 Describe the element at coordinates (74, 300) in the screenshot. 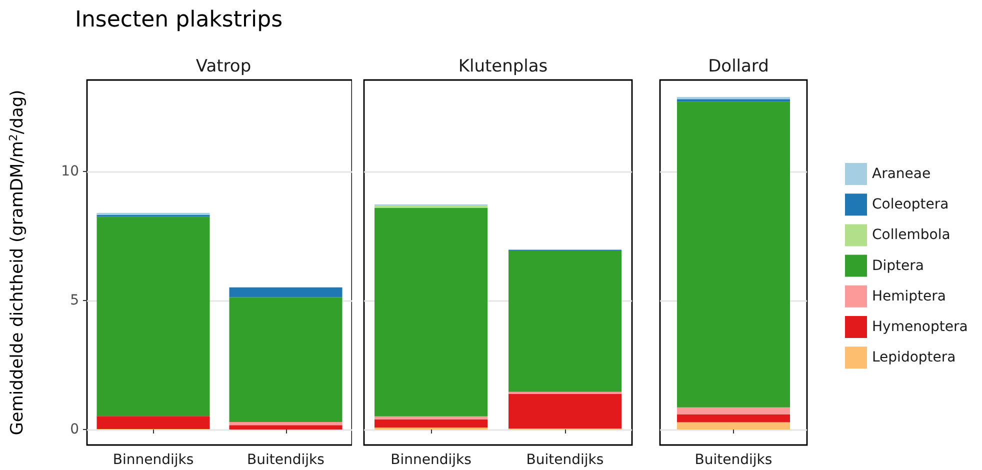

I see `y-tick-label: 5` at that location.